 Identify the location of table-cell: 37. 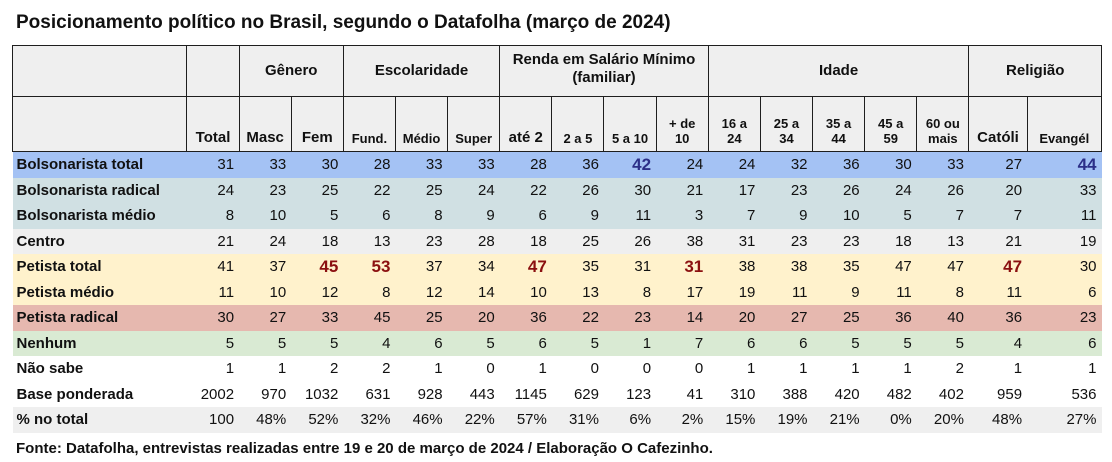
(278, 267).